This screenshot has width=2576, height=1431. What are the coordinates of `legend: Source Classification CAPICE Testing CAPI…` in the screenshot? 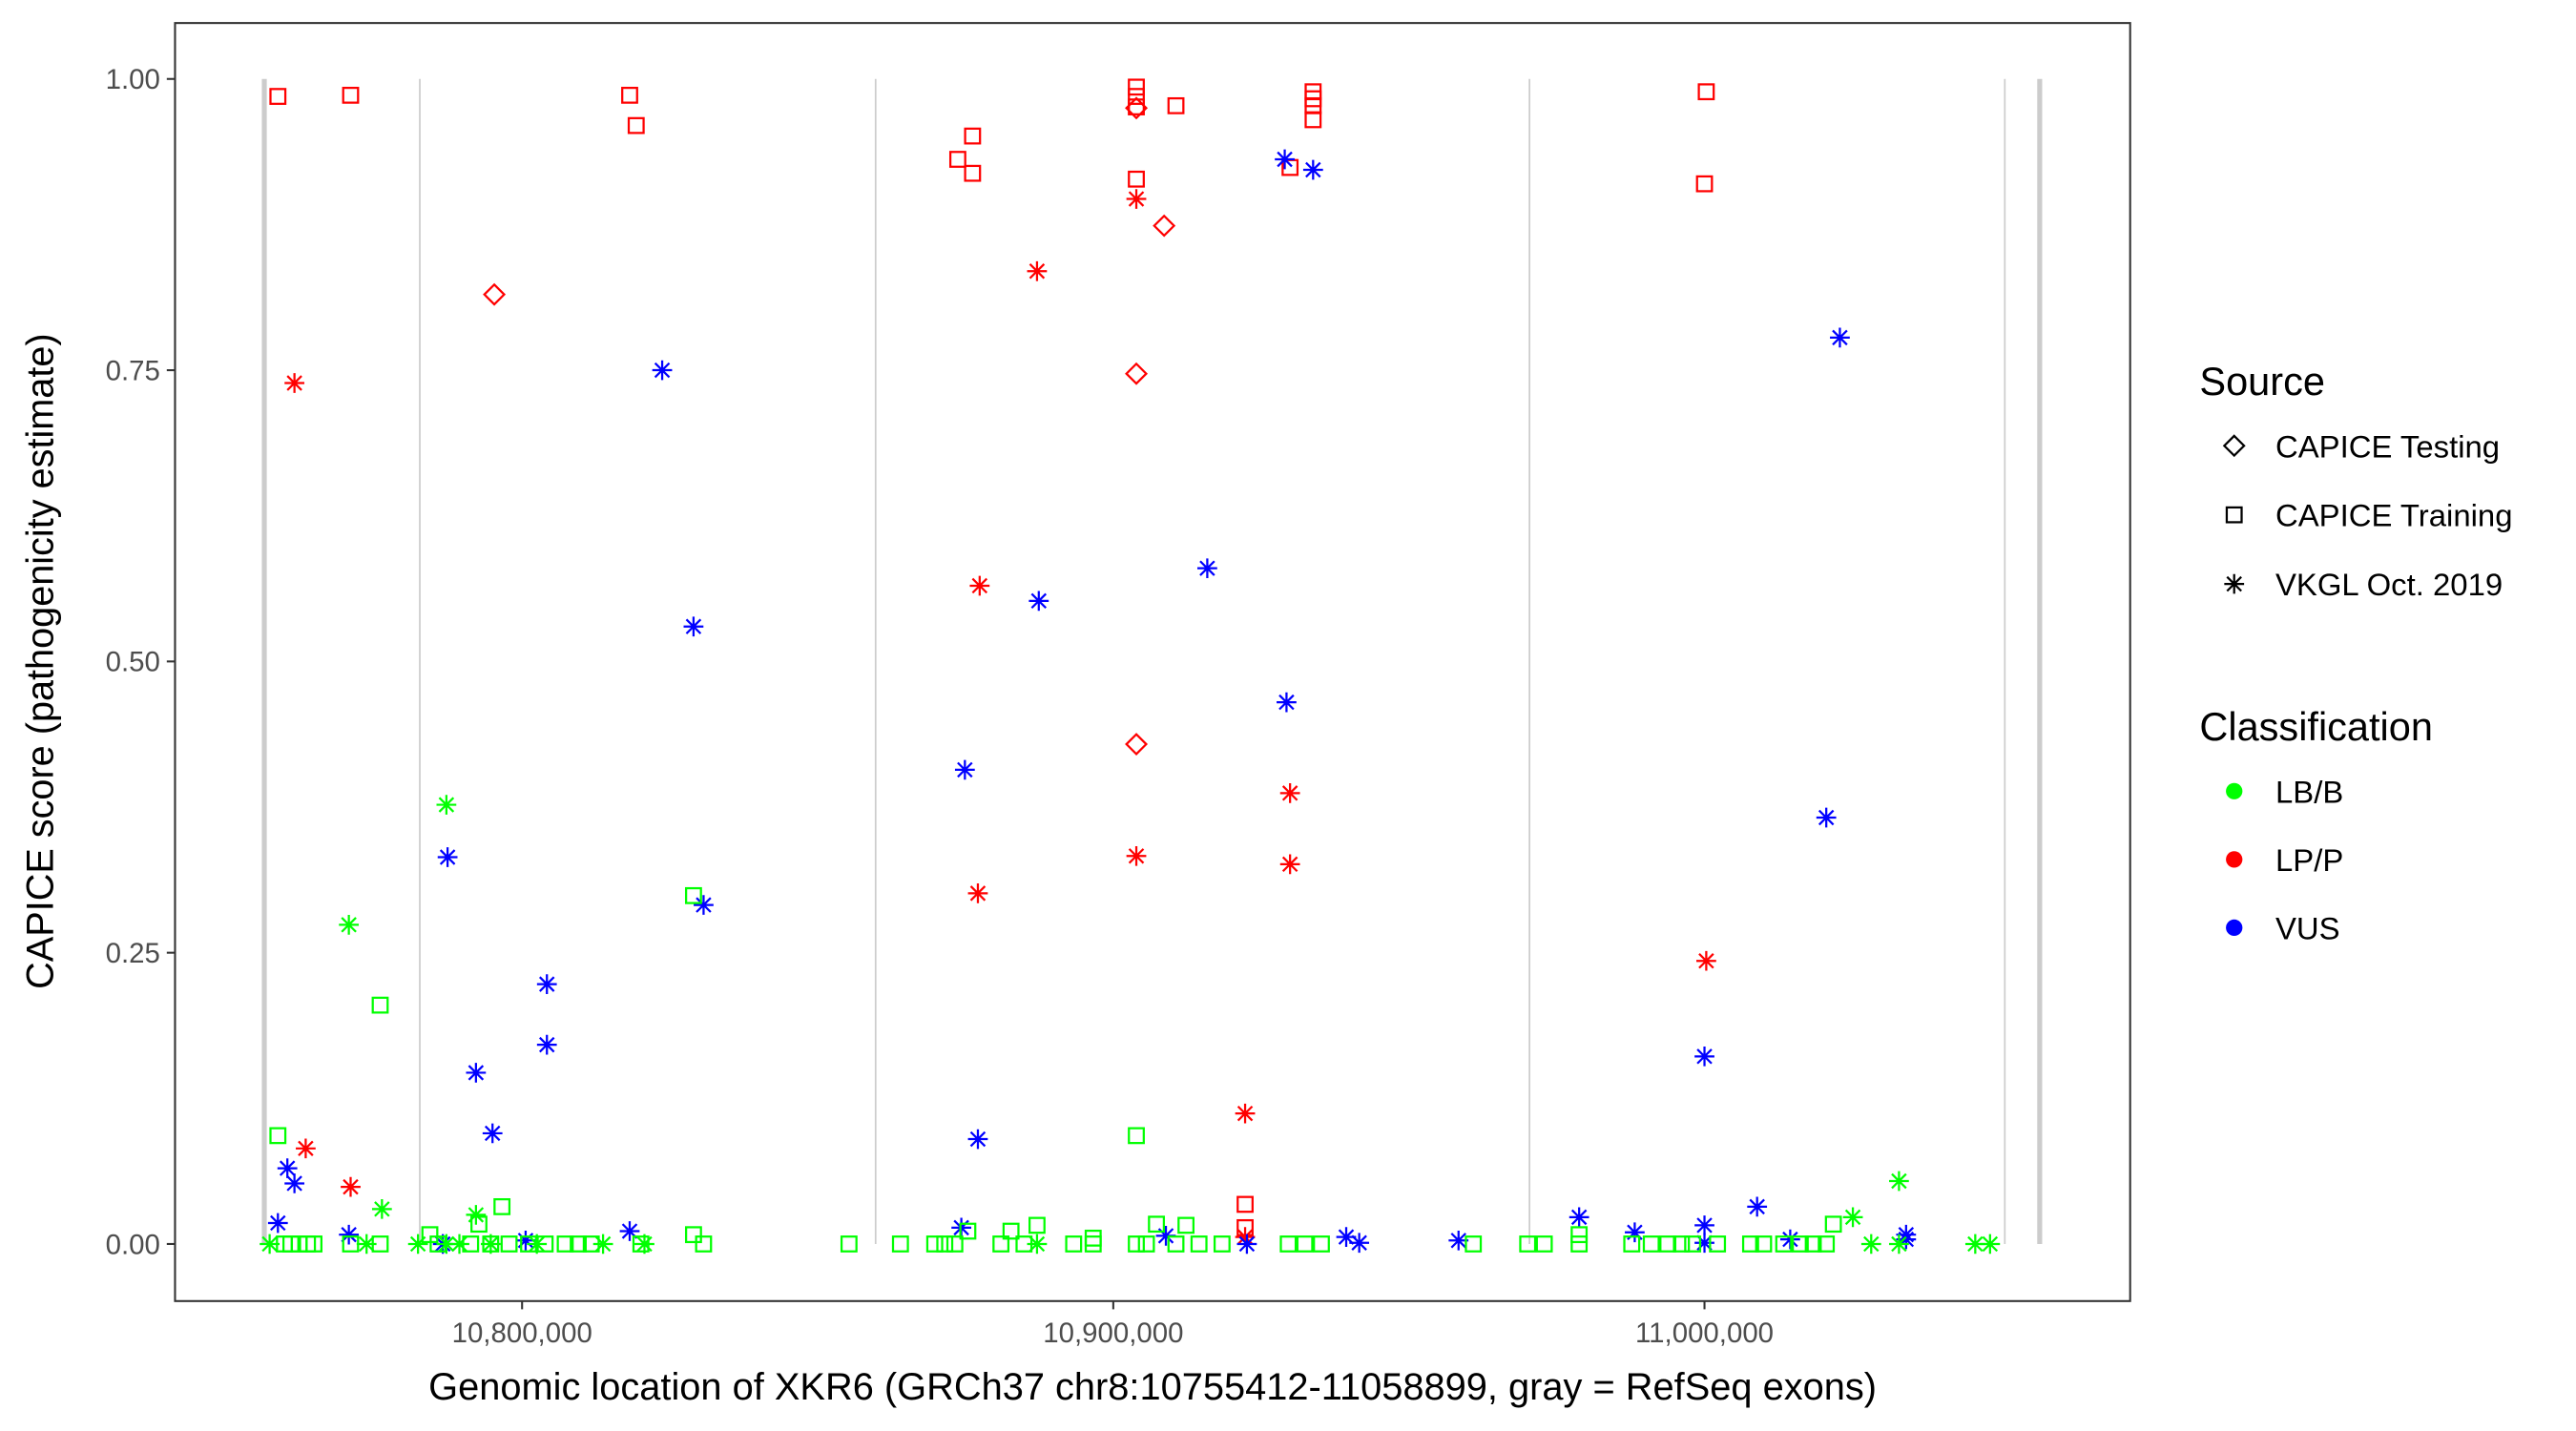 It's located at (2355, 652).